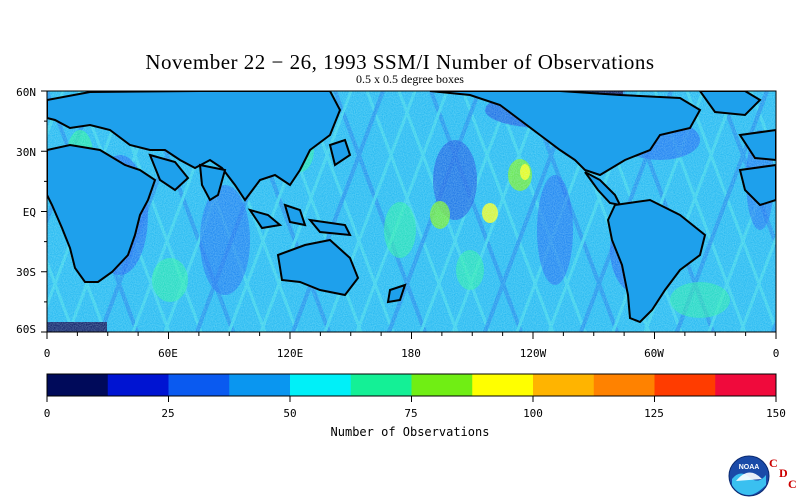 This screenshot has height=500, width=800. What do you see at coordinates (26, 92) in the screenshot?
I see `lat-label-60n: 60N` at bounding box center [26, 92].